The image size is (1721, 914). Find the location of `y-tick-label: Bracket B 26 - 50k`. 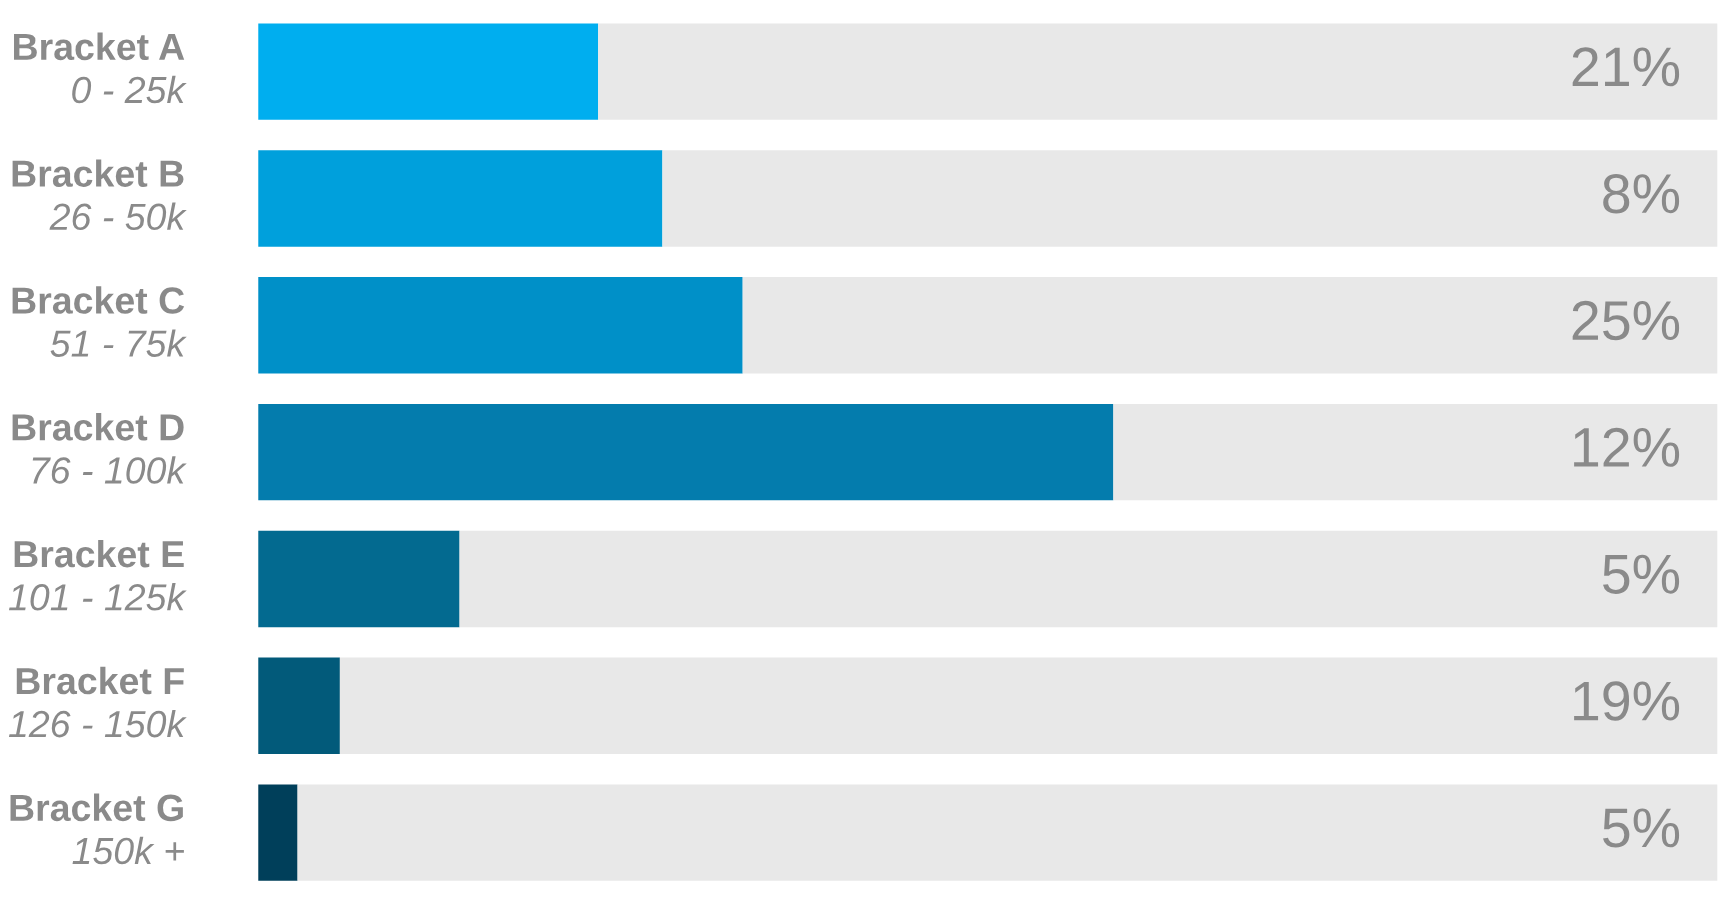

y-tick-label: Bracket B 26 - 50k is located at coordinates (99, 195).